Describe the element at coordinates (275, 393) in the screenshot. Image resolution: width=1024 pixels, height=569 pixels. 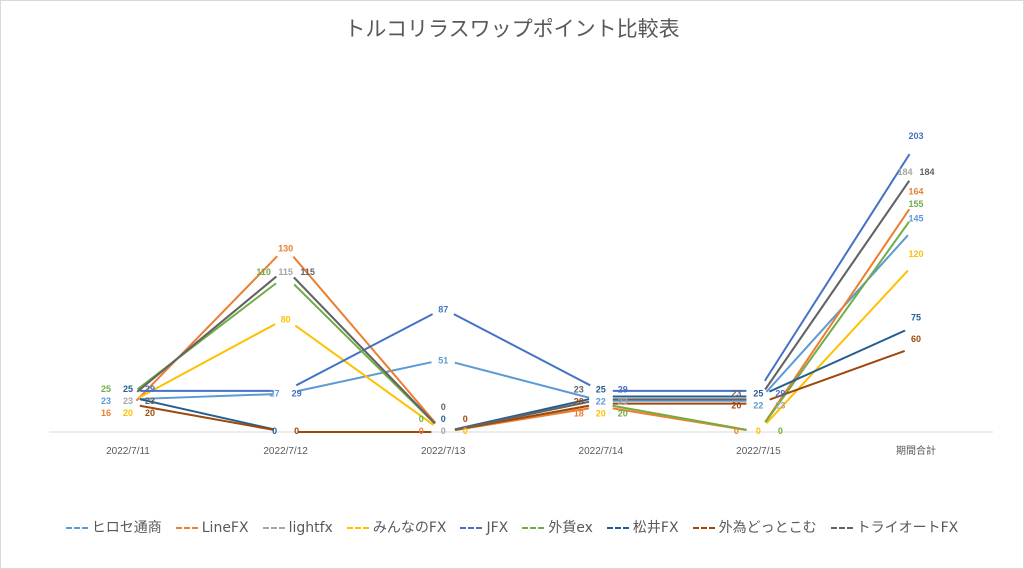
I see `data-label: 27` at that location.